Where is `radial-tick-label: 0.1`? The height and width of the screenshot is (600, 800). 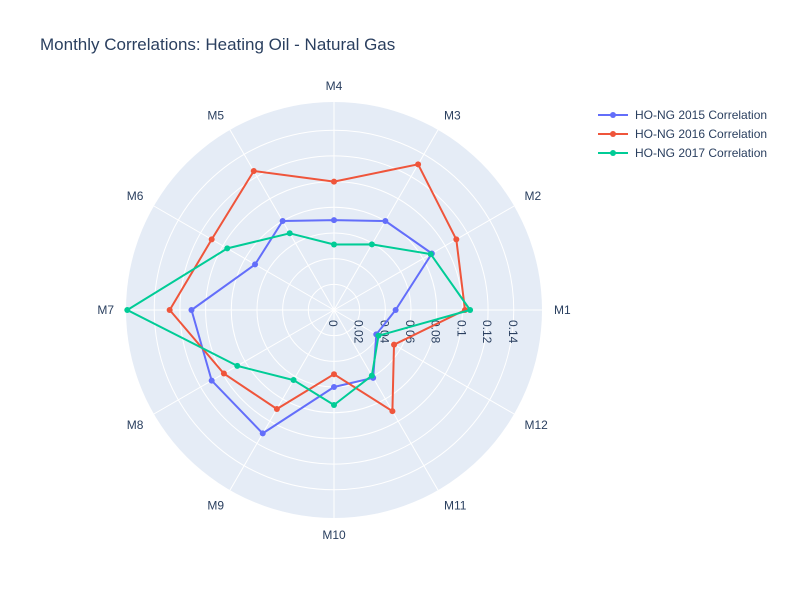
radial-tick-label: 0.1 is located at coordinates (461, 328).